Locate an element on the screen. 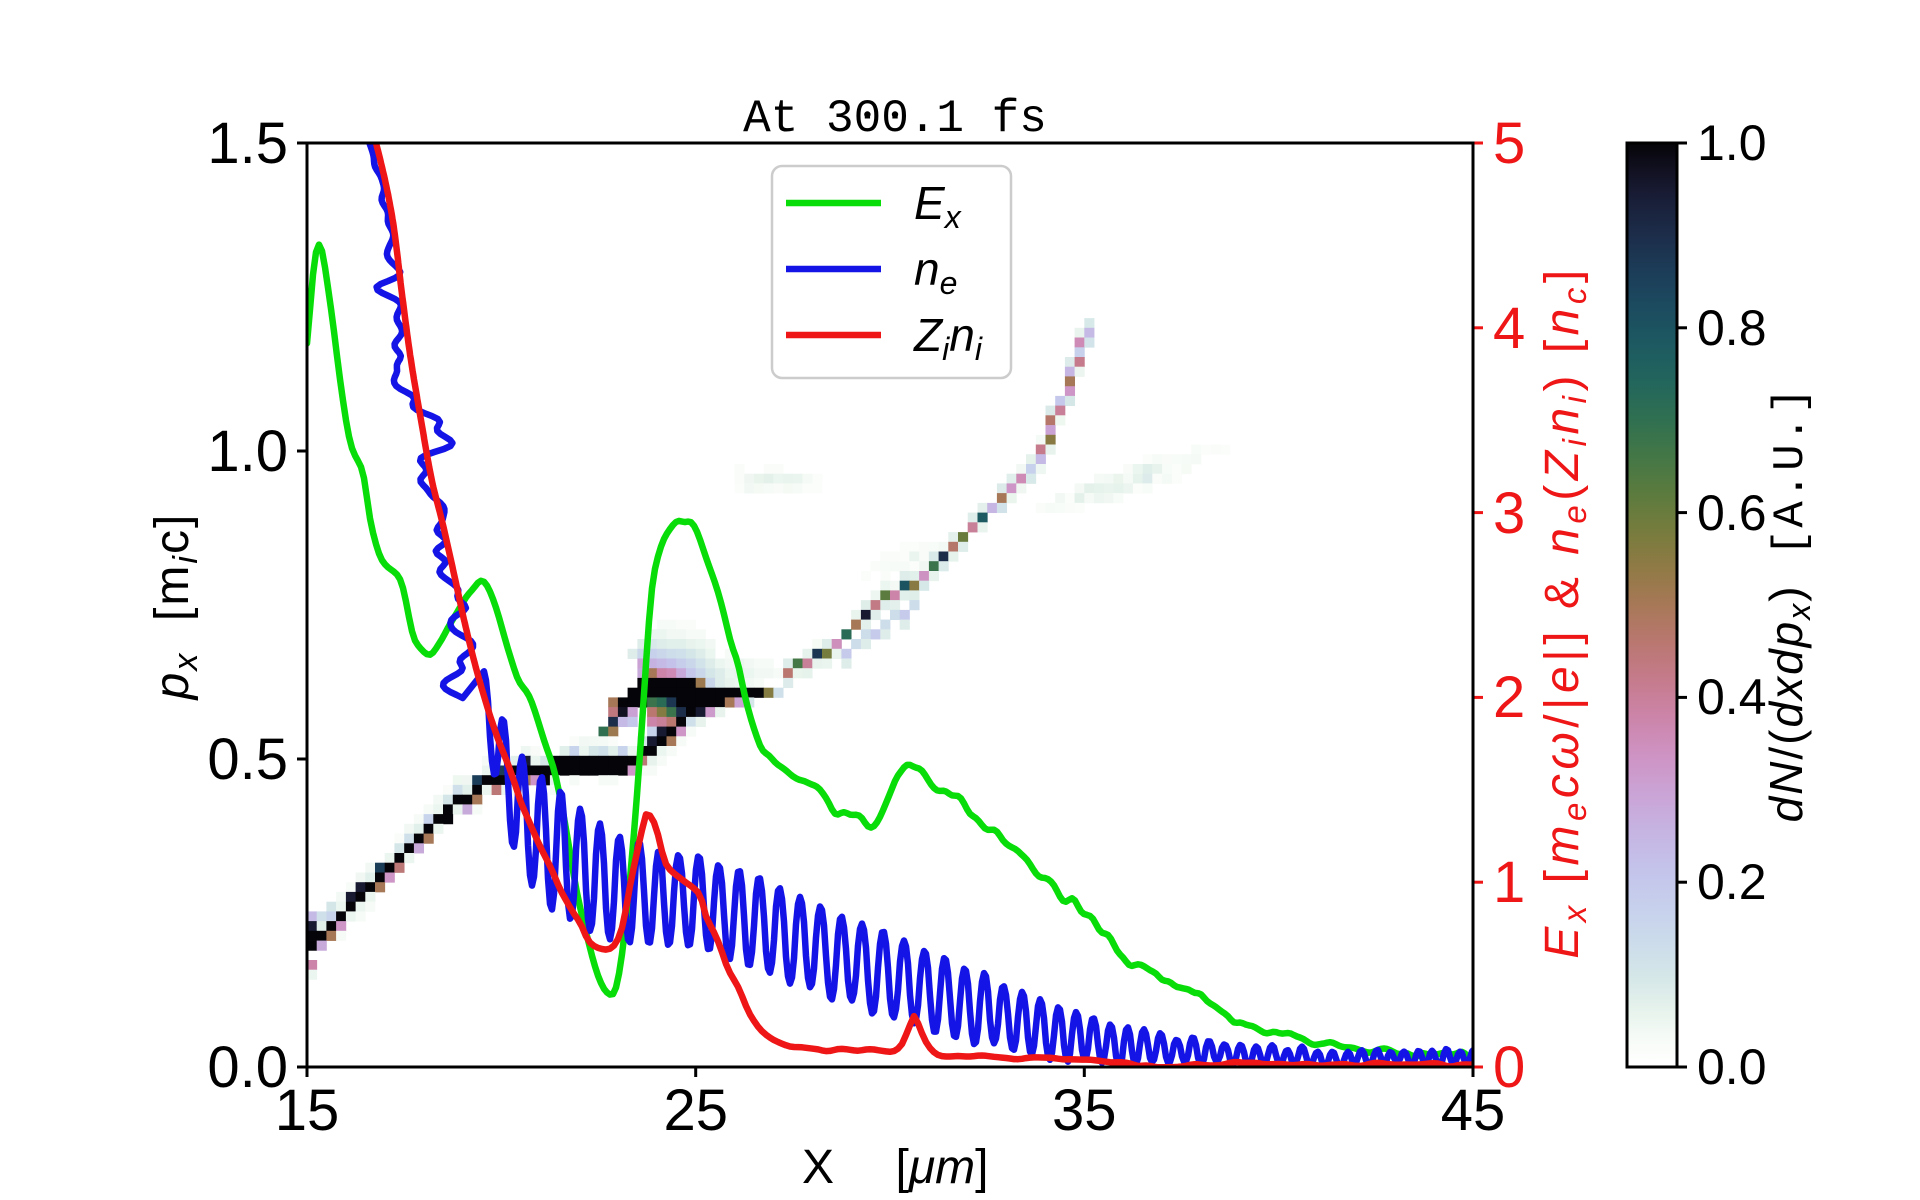 The width and height of the screenshot is (1920, 1200). svg-text: 2 is located at coordinates (1509, 697).